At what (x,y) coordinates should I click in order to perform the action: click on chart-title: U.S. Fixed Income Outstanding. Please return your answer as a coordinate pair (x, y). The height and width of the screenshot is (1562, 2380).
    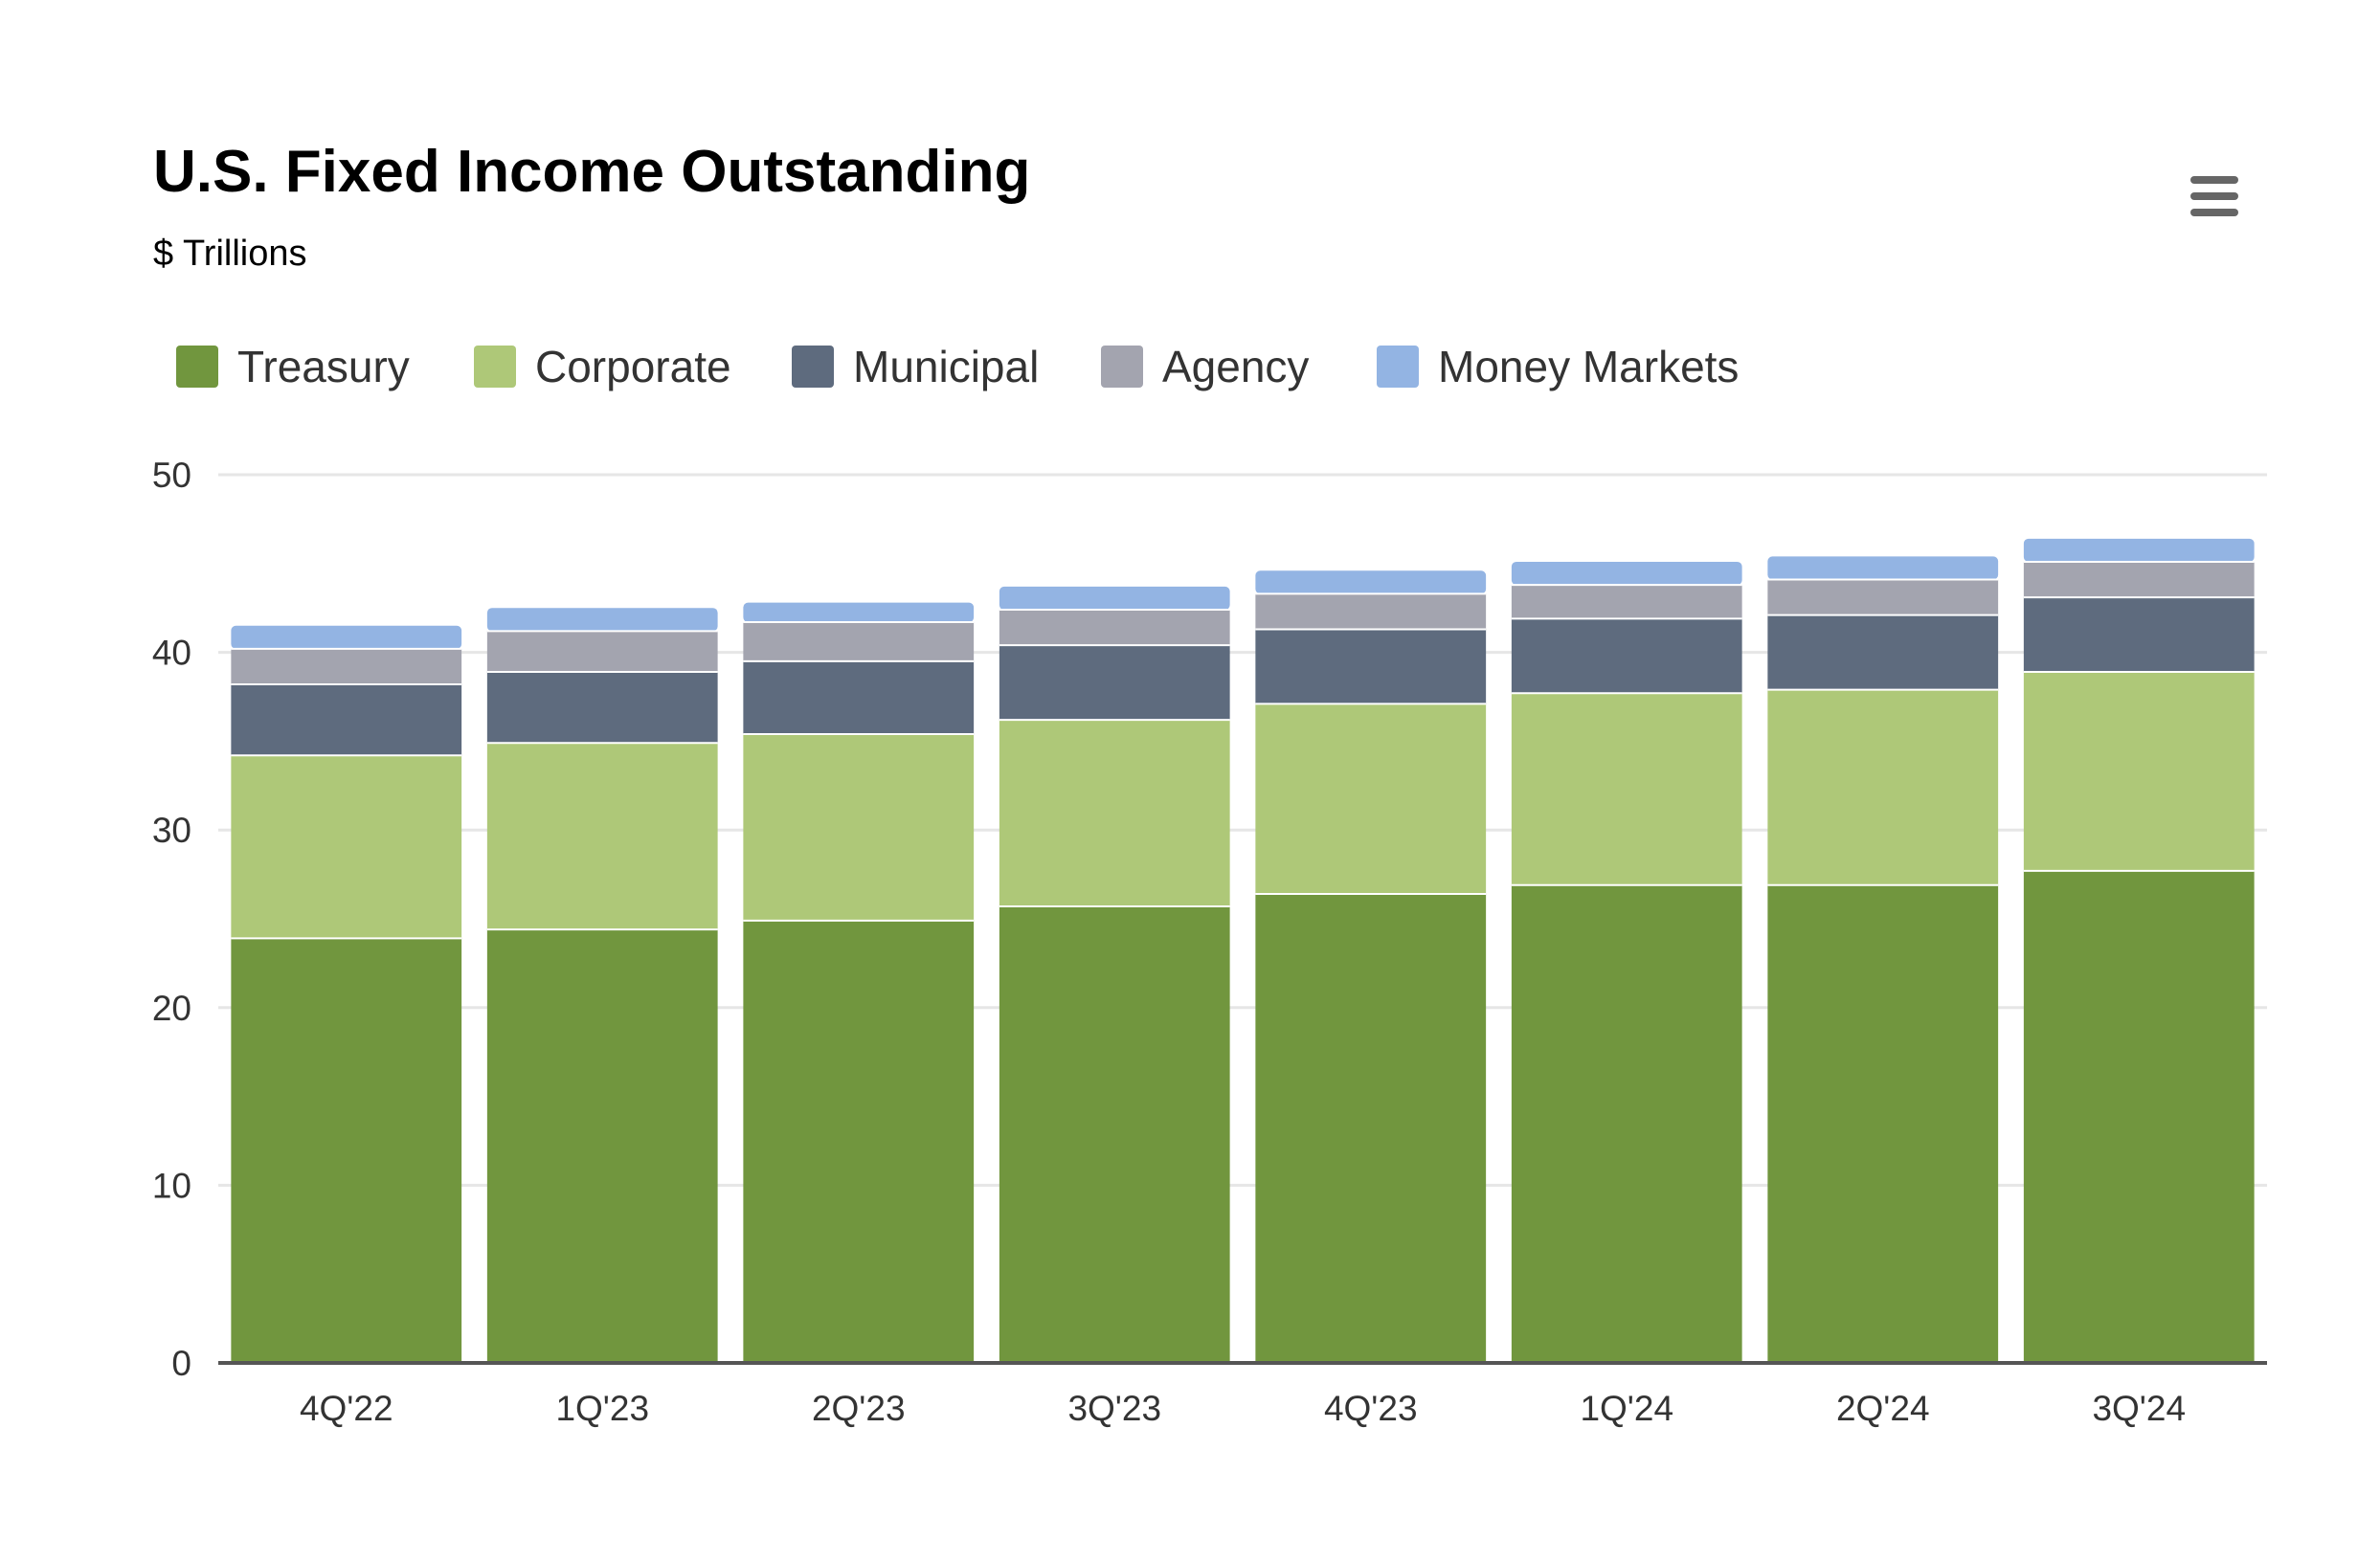
    Looking at the image, I should click on (592, 172).